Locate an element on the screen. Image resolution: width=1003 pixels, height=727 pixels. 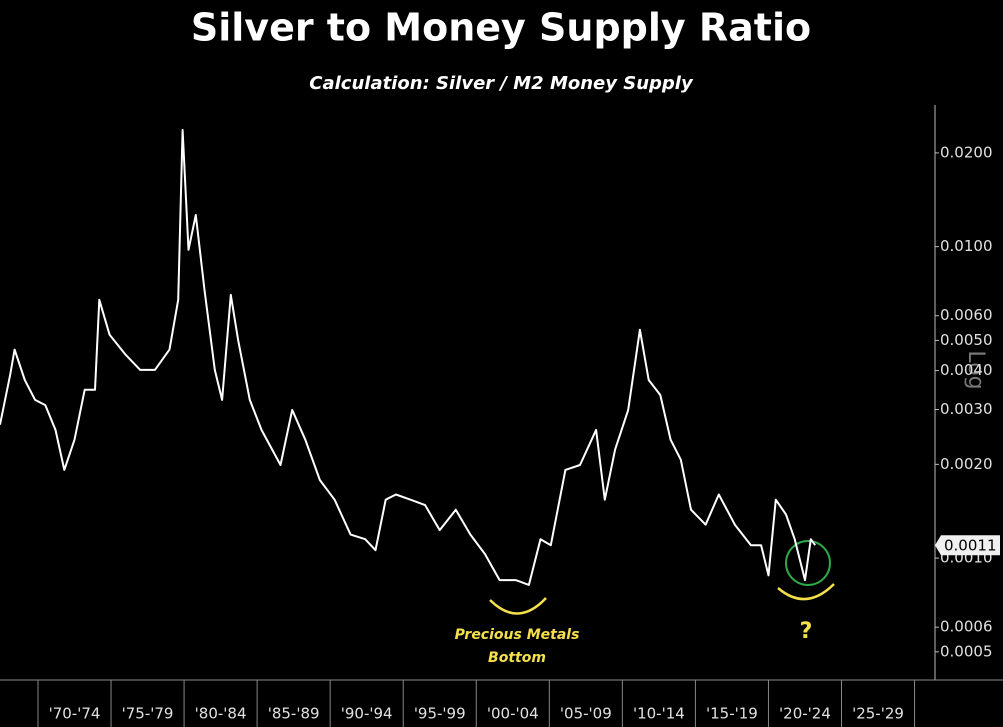
y-tick-label: 0.0005 is located at coordinates (966, 651).